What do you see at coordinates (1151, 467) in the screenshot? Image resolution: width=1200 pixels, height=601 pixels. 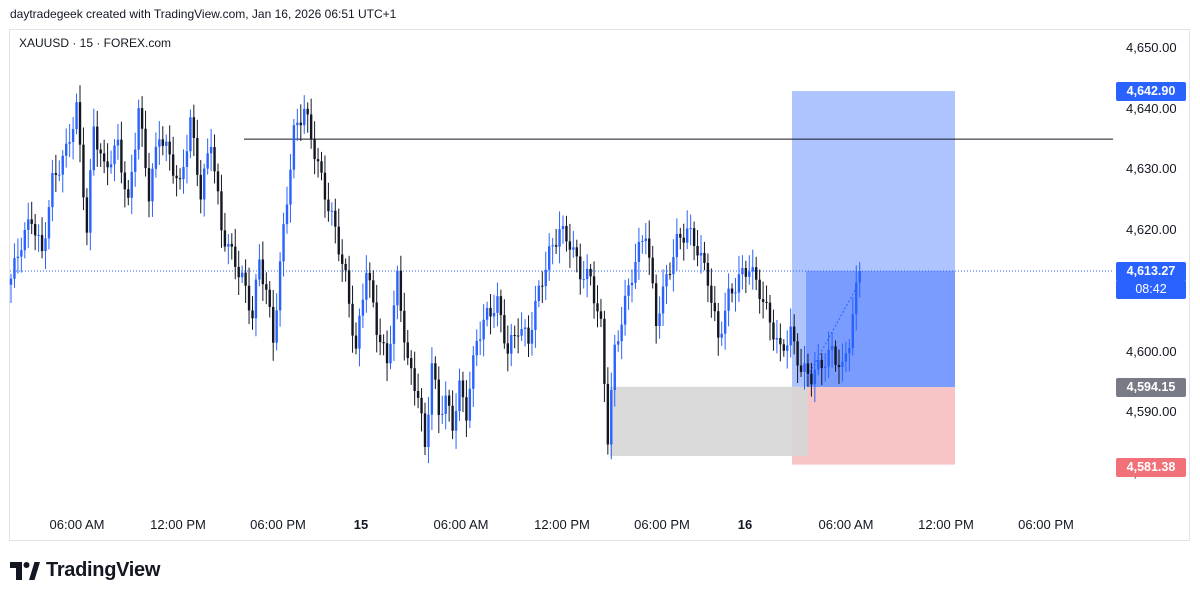 I see `stop-price-badge: 4,581.38` at bounding box center [1151, 467].